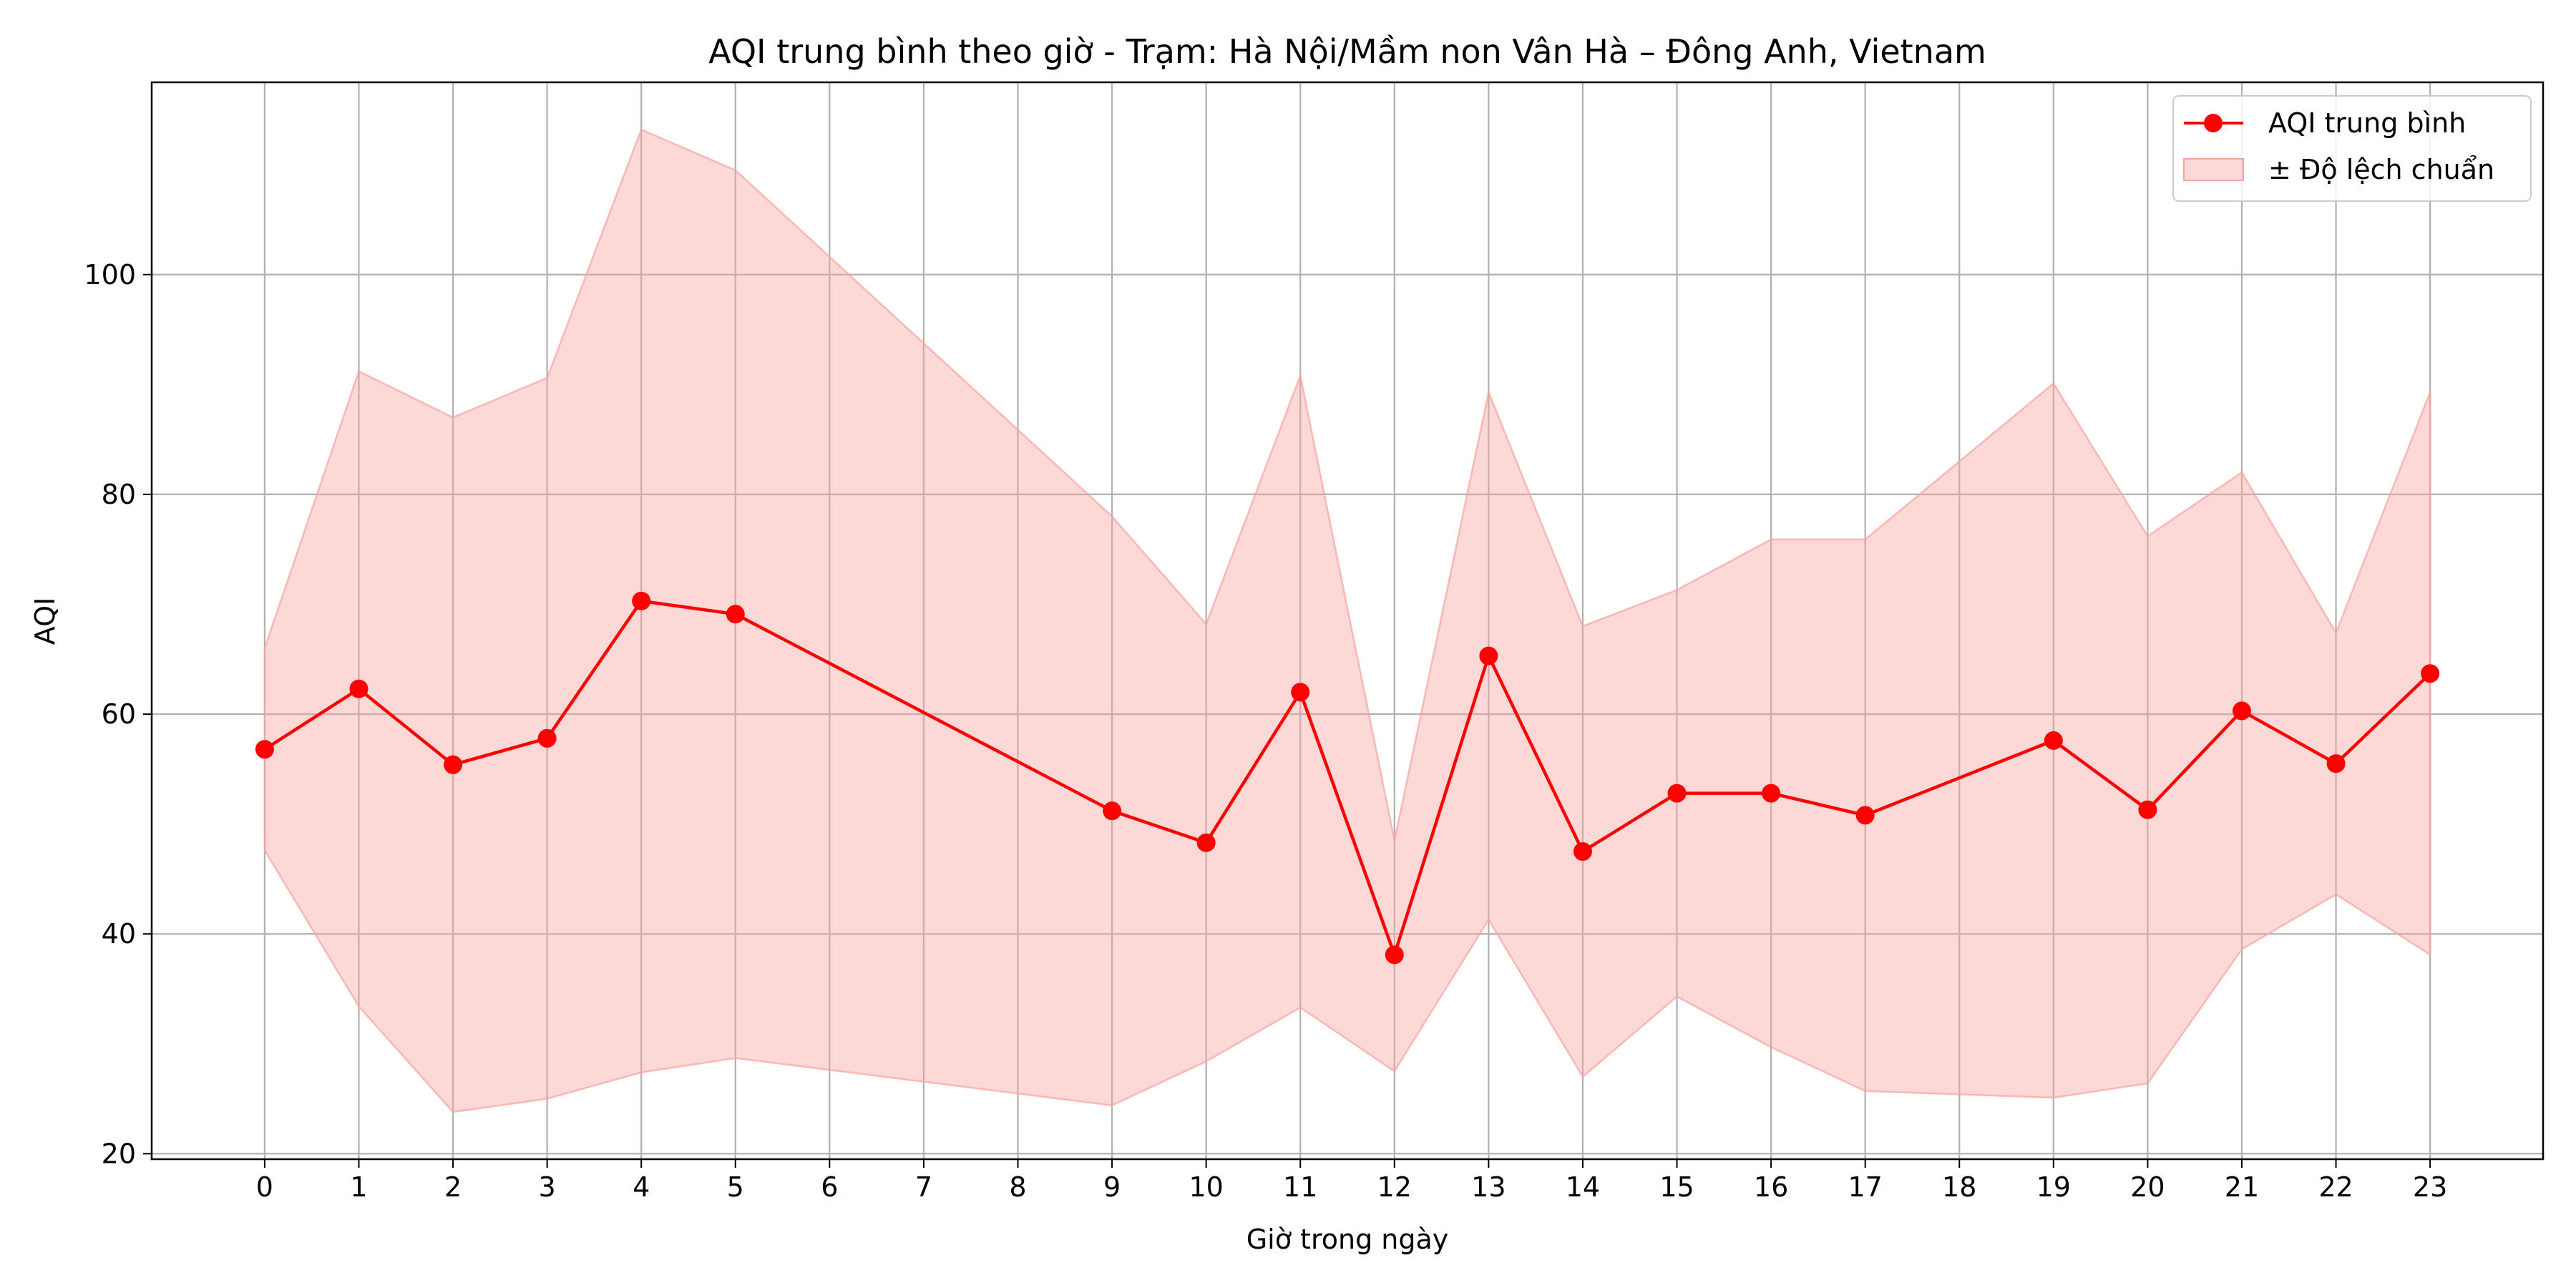  Describe the element at coordinates (829, 1187) in the screenshot. I see `x-tick-label: 6` at that location.